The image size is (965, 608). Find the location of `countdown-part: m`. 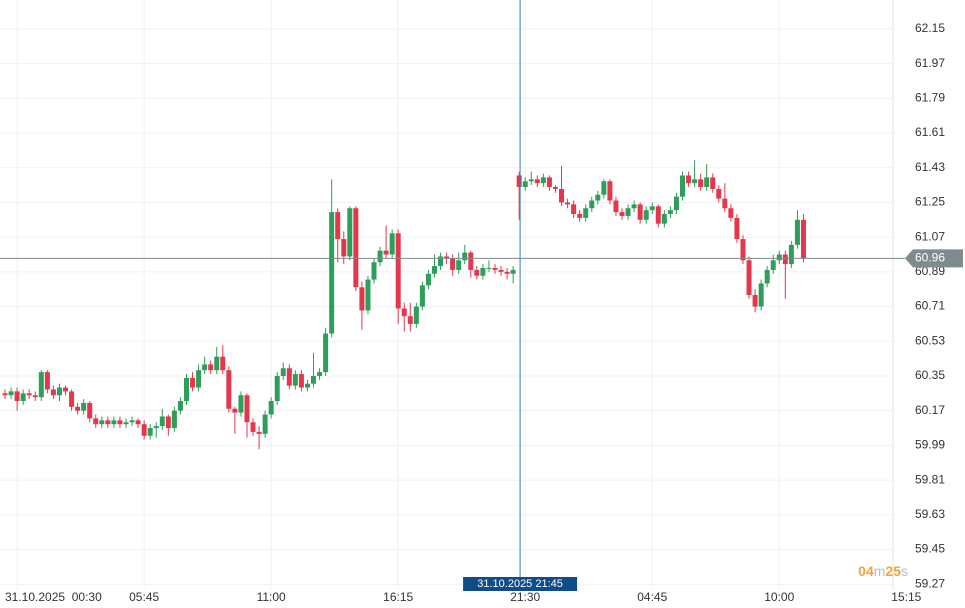

countdown-part: m is located at coordinates (880, 571).